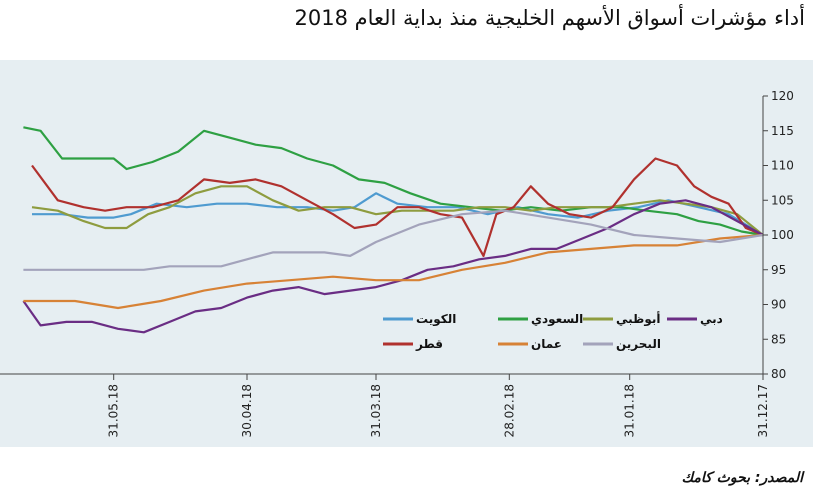  I want to click on y-tick-label: 100, so click(782, 235).